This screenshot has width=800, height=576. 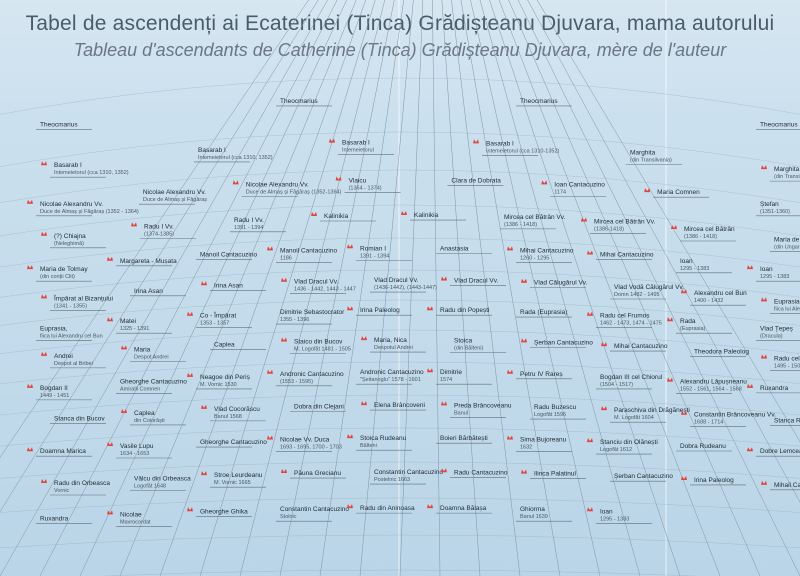 What do you see at coordinates (532, 222) in the screenshot?
I see `ancestor-entry: Mircea cel Bătrân Vv.(1386 - 1418)` at bounding box center [532, 222].